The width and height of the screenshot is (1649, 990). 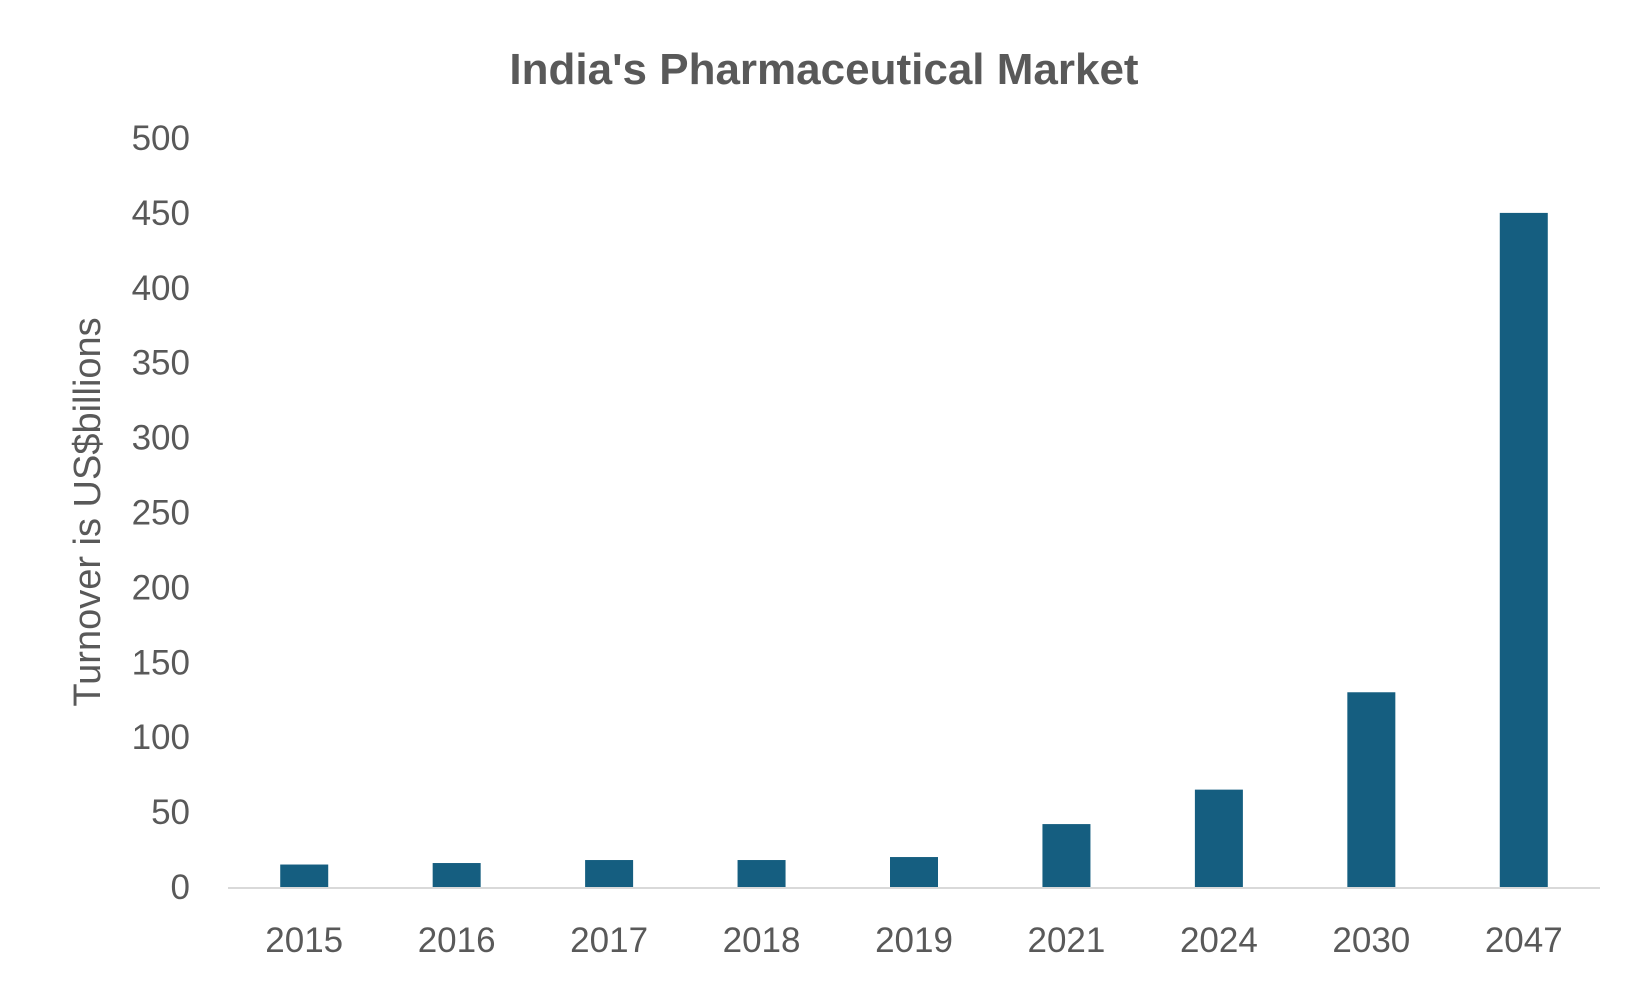 What do you see at coordinates (761, 873) in the screenshot?
I see `bar-2018` at bounding box center [761, 873].